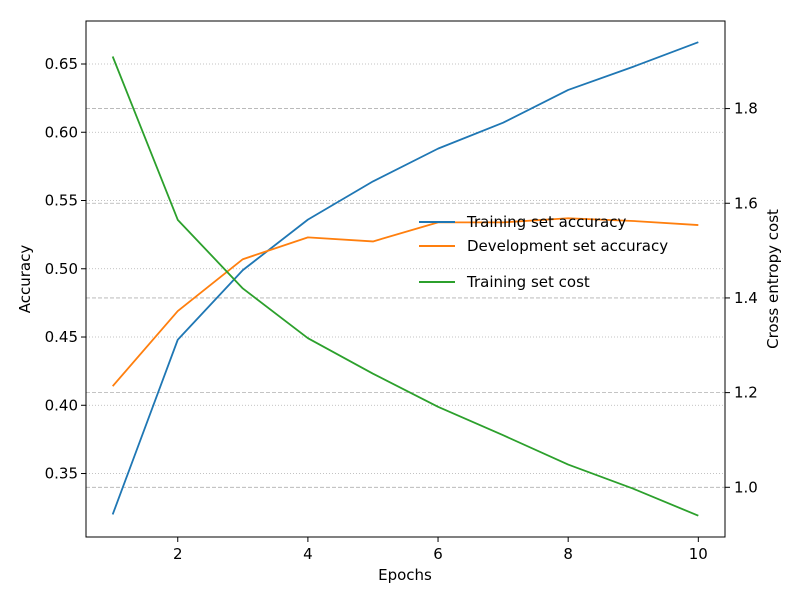  What do you see at coordinates (405, 575) in the screenshot?
I see `x-axis-label: Epochs` at bounding box center [405, 575].